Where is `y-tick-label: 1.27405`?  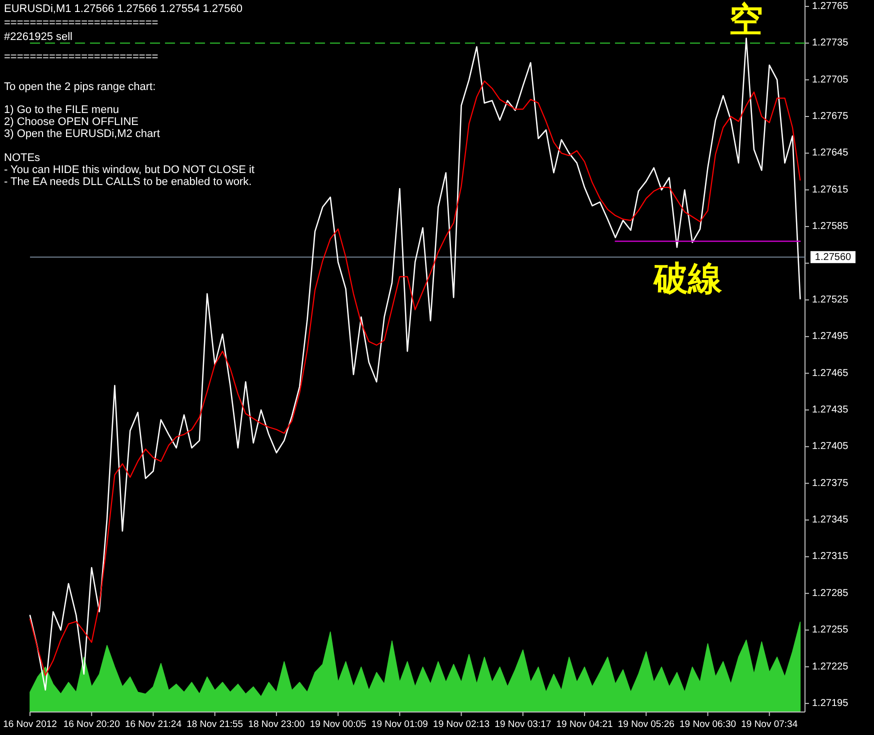 y-tick-label: 1.27405 is located at coordinates (830, 446).